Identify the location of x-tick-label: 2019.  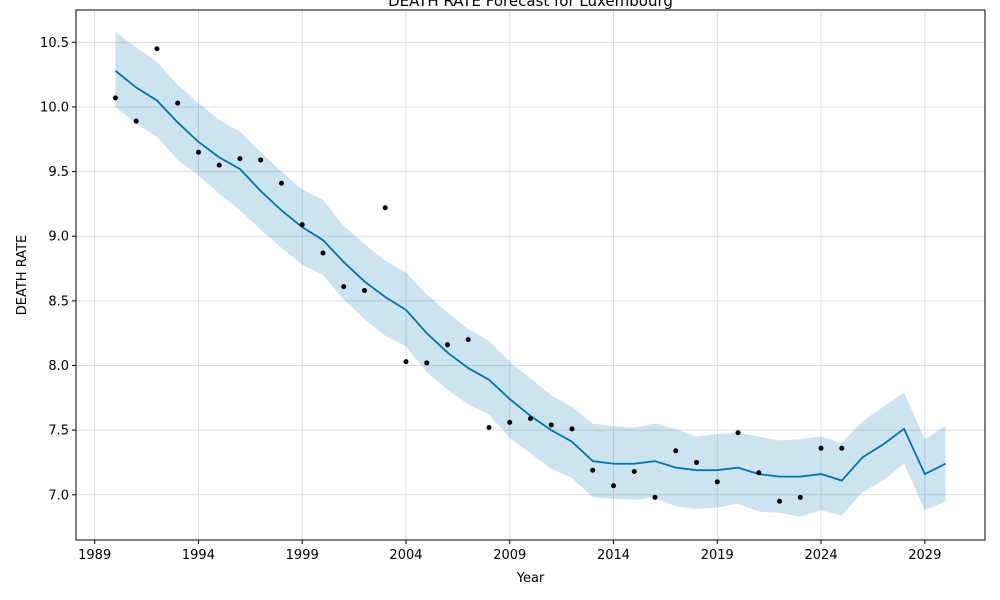
(717, 555).